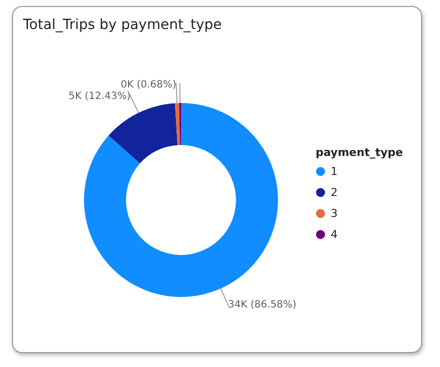 The width and height of the screenshot is (440, 367). I want to click on chart-title: Total_Trips by payment_type, so click(122, 25).